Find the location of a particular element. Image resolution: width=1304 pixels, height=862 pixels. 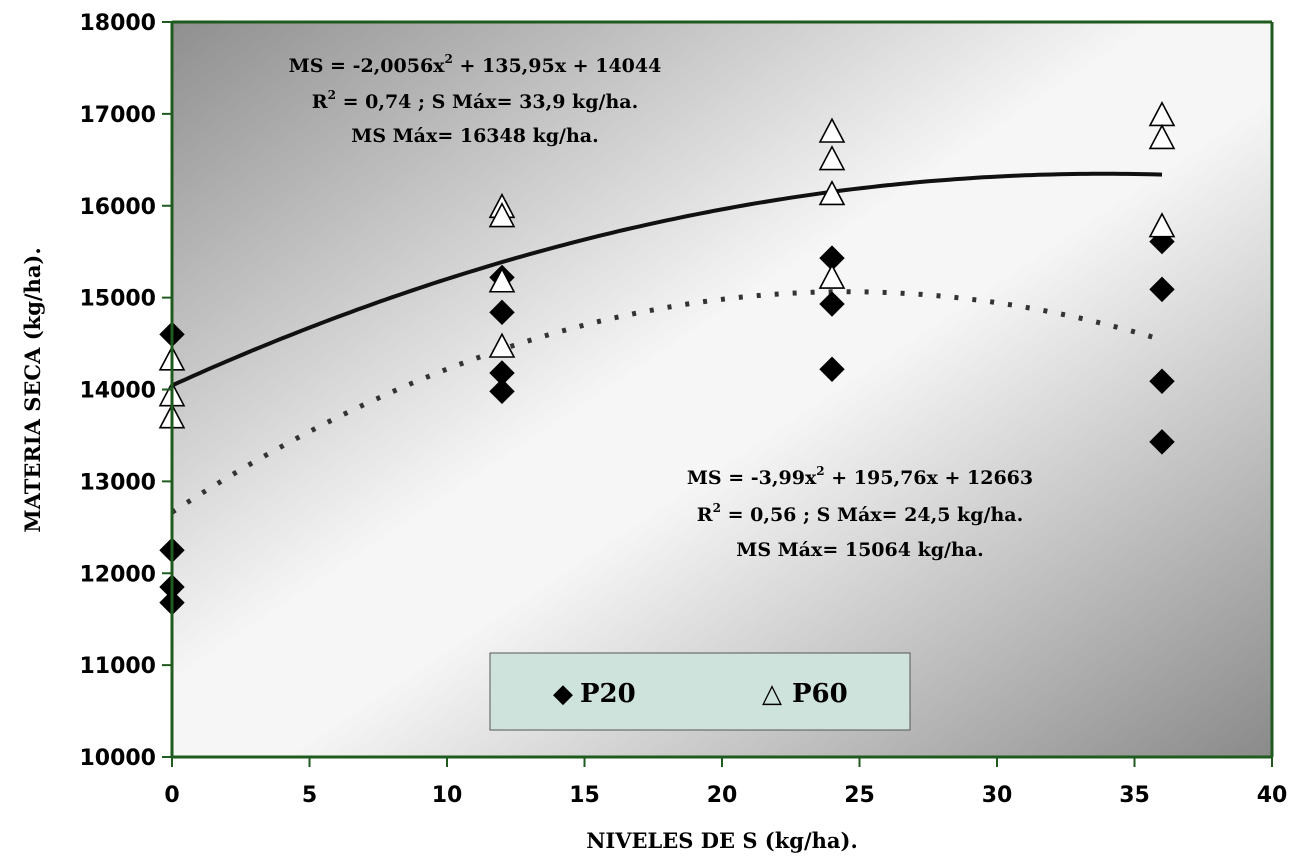

y-tick-label: 17000 is located at coordinates (117, 115).